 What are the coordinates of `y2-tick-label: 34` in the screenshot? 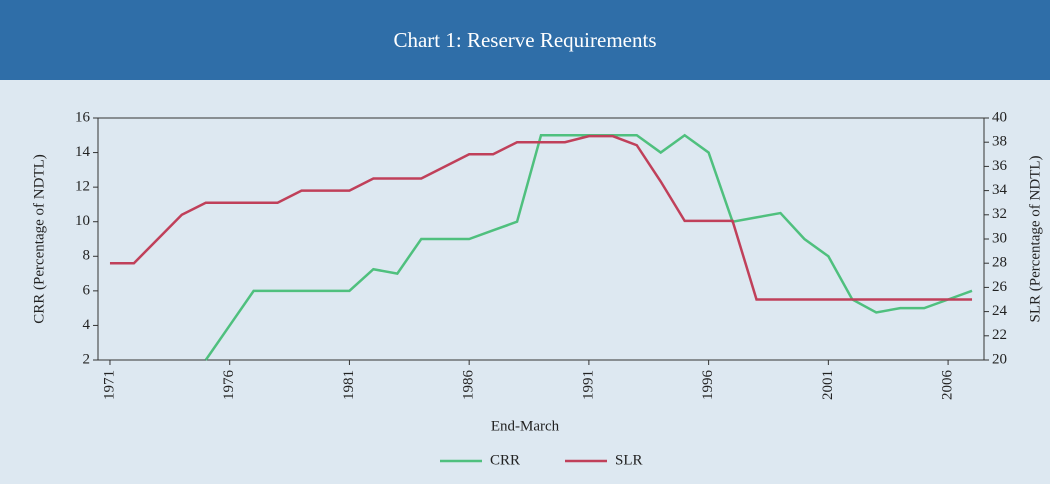 It's located at (1000, 190).